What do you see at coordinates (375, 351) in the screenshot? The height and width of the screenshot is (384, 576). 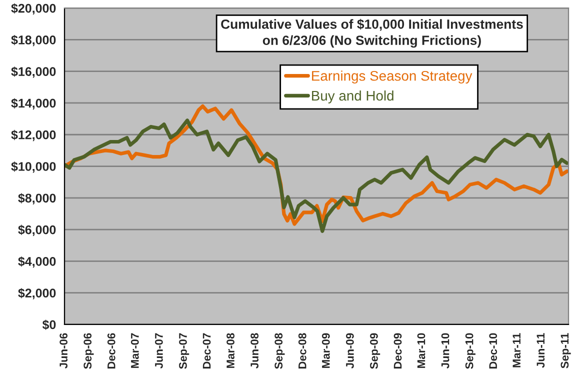 I see `x-tick-label: Sep-09` at bounding box center [375, 351].